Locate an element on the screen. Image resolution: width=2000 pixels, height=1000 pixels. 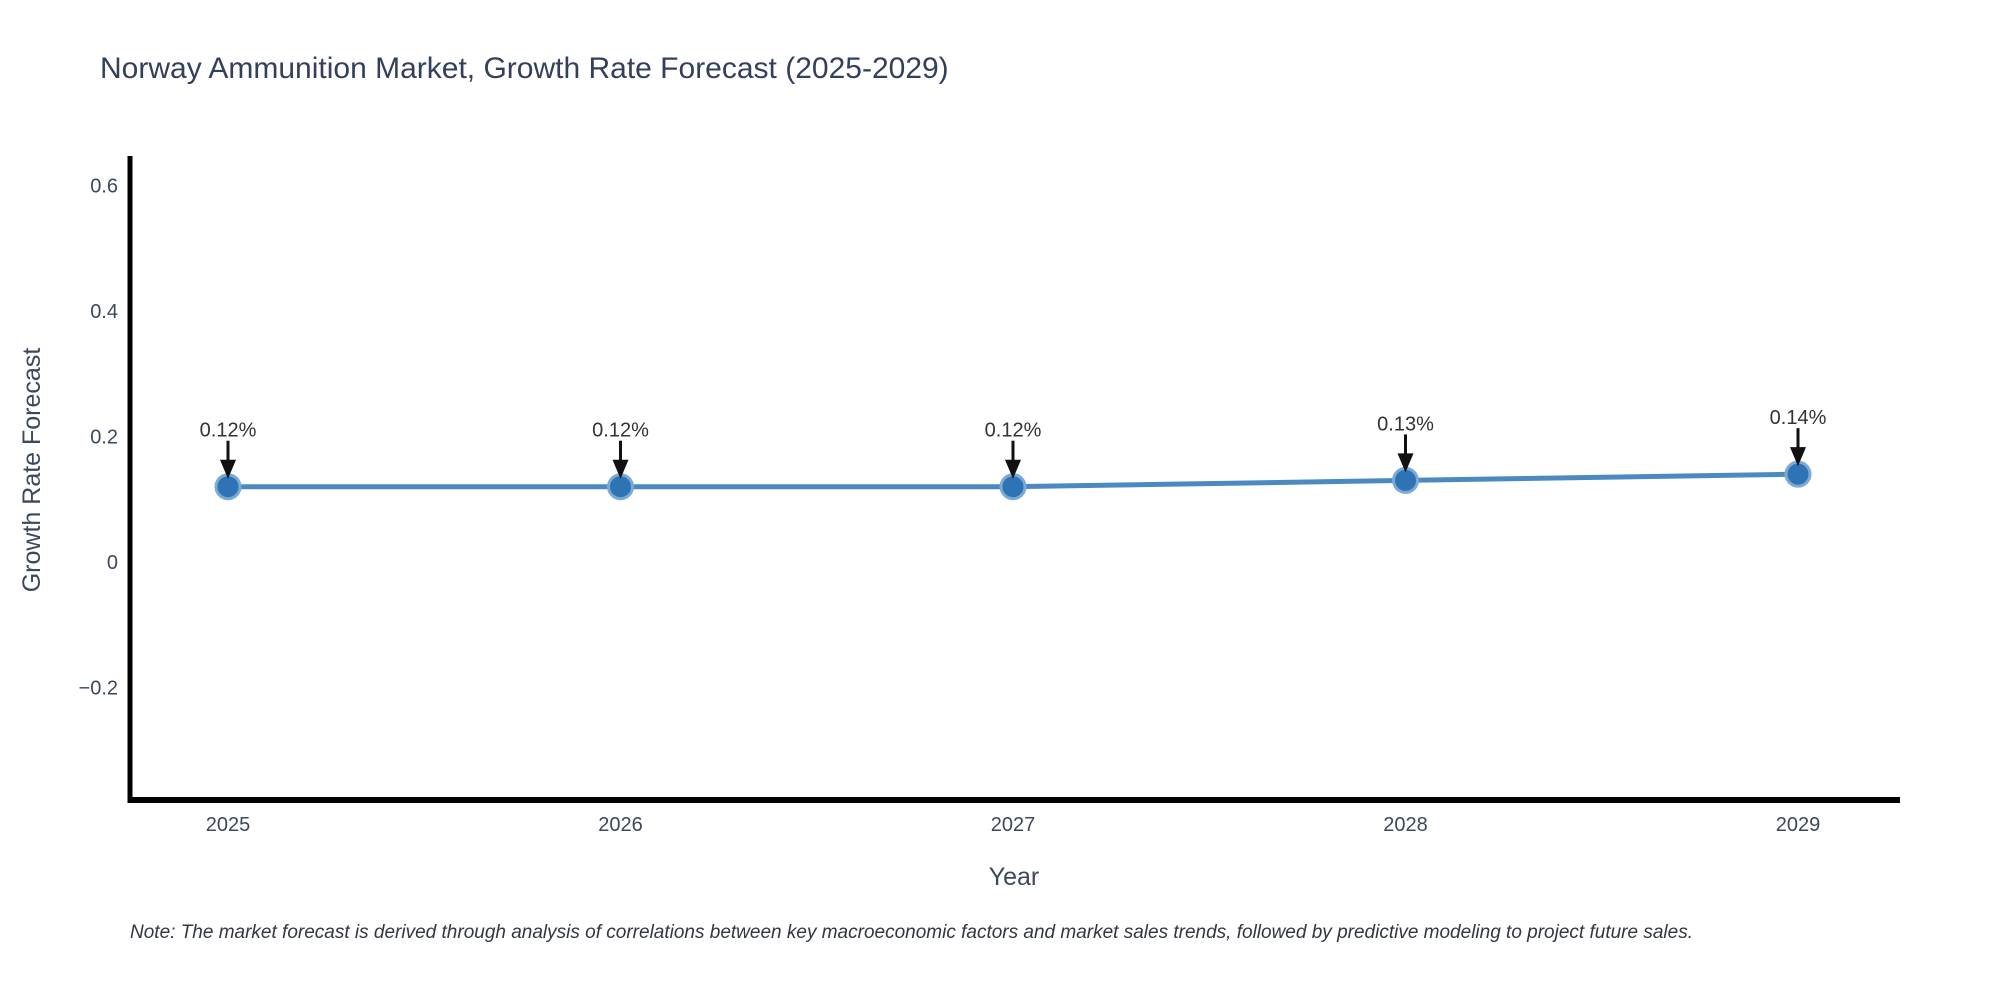
x-tick-label: 2028 is located at coordinates (1405, 825).